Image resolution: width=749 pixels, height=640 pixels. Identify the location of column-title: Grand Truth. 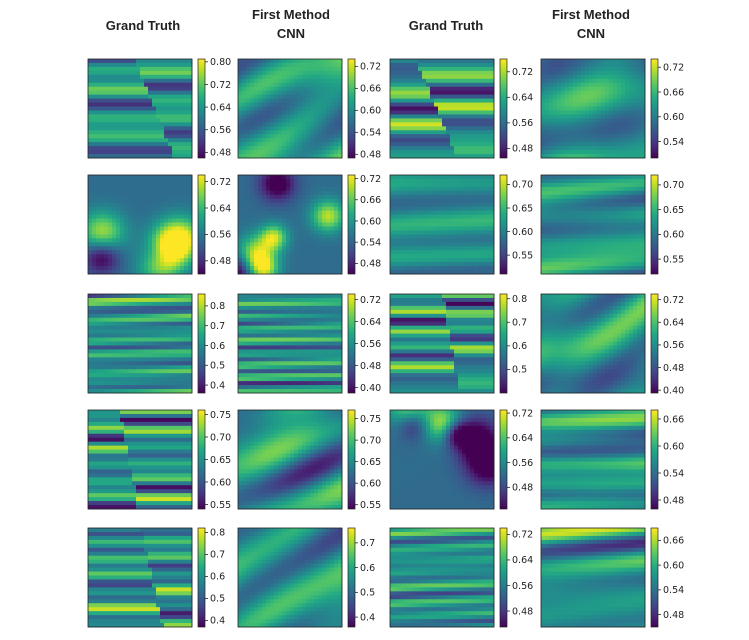
(143, 25).